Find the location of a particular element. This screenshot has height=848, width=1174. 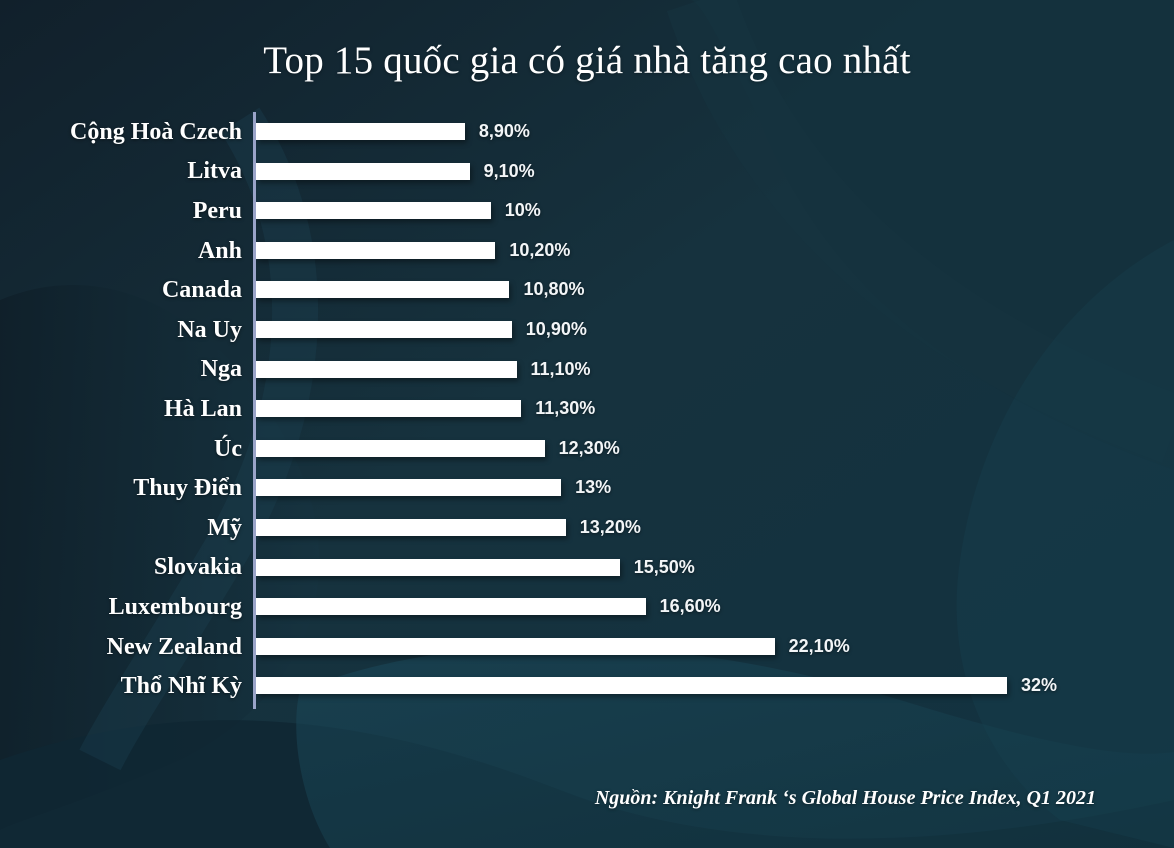

bar-row: Na Uy 10,90% is located at coordinates (587, 330).